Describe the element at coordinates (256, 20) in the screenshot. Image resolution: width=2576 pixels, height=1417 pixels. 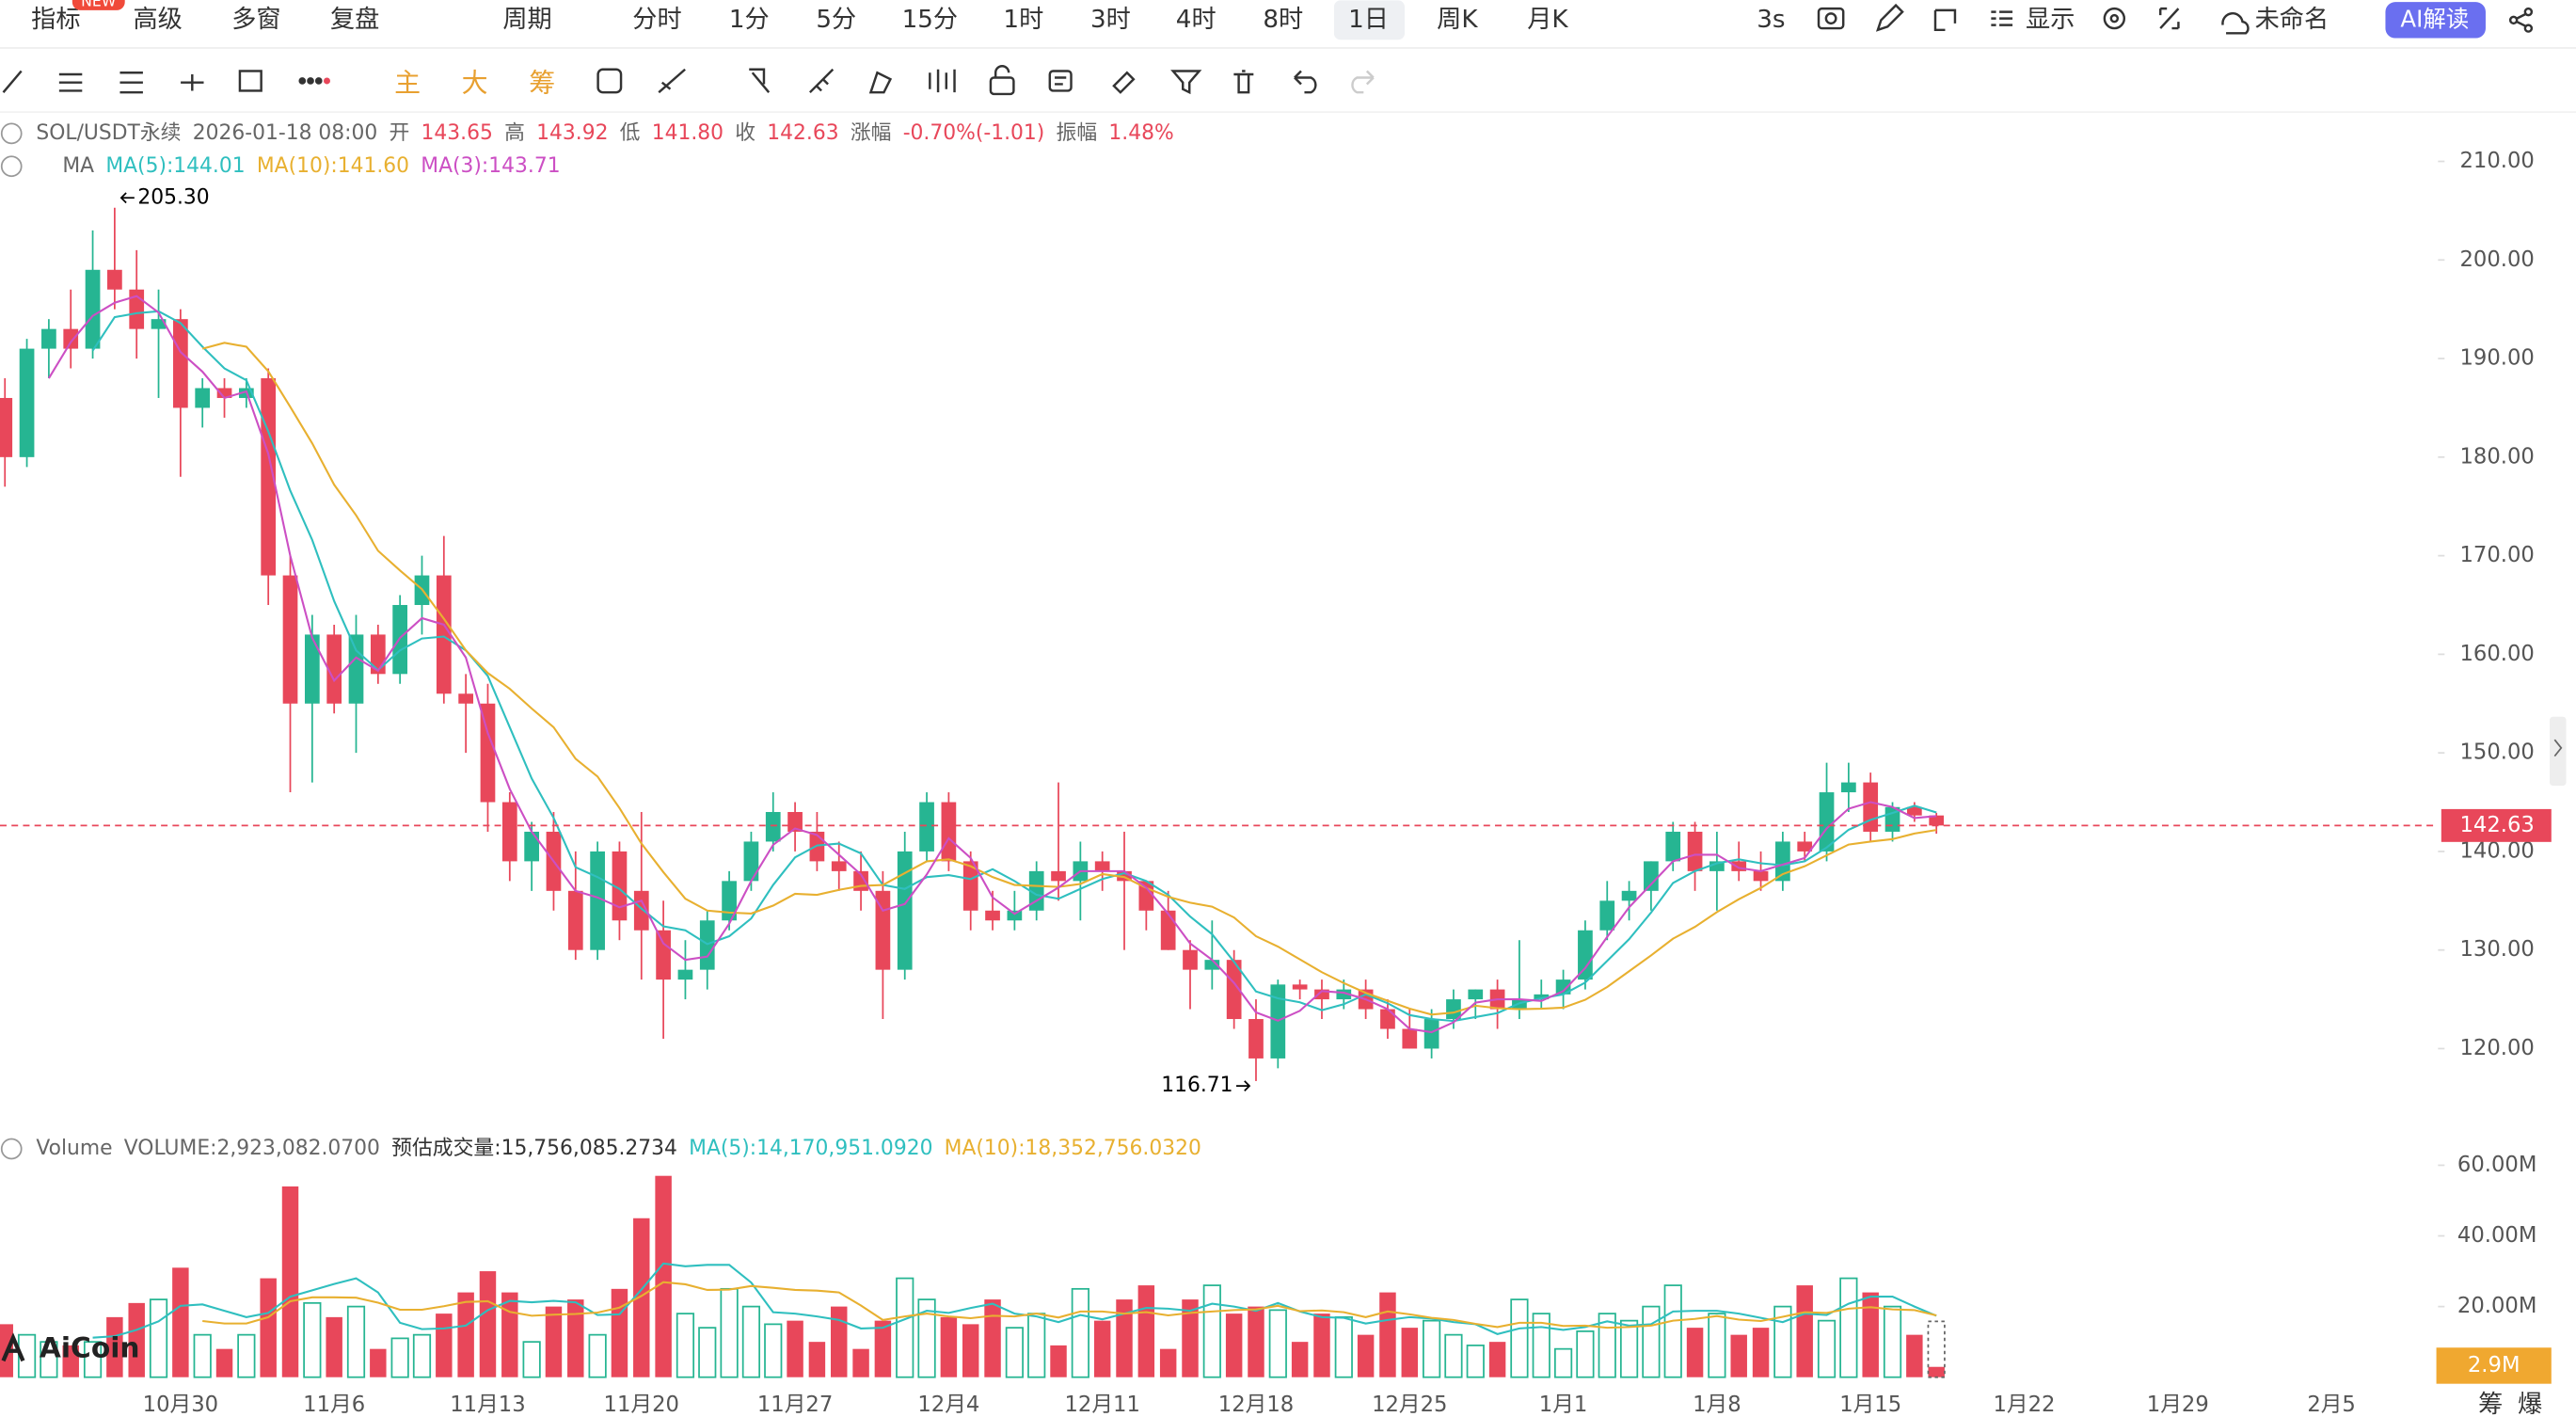
I see `menu-item: 多窗` at that location.